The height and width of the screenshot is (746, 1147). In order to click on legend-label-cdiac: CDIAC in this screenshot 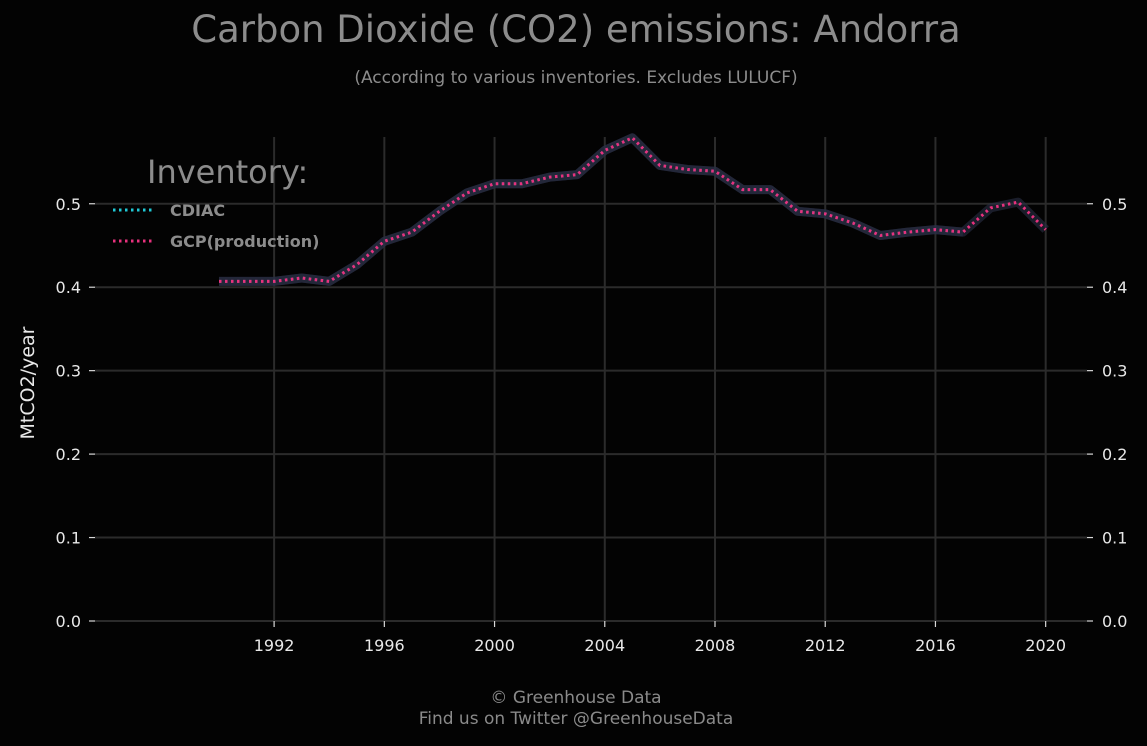, I will do `click(197, 210)`.